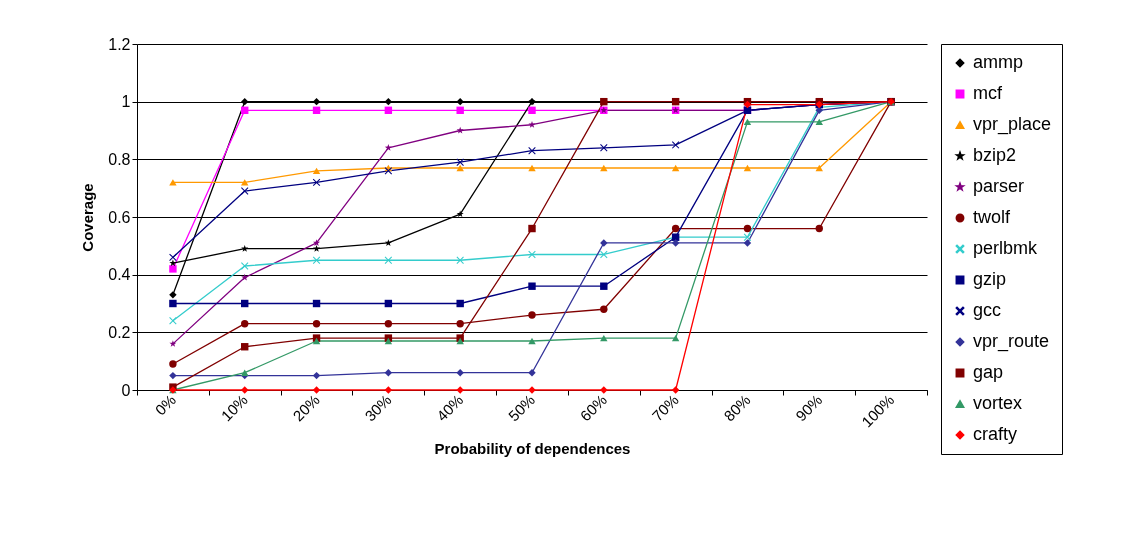 This screenshot has width=1141, height=550. What do you see at coordinates (532, 449) in the screenshot?
I see `x-axis-title: Probability of dependences` at bounding box center [532, 449].